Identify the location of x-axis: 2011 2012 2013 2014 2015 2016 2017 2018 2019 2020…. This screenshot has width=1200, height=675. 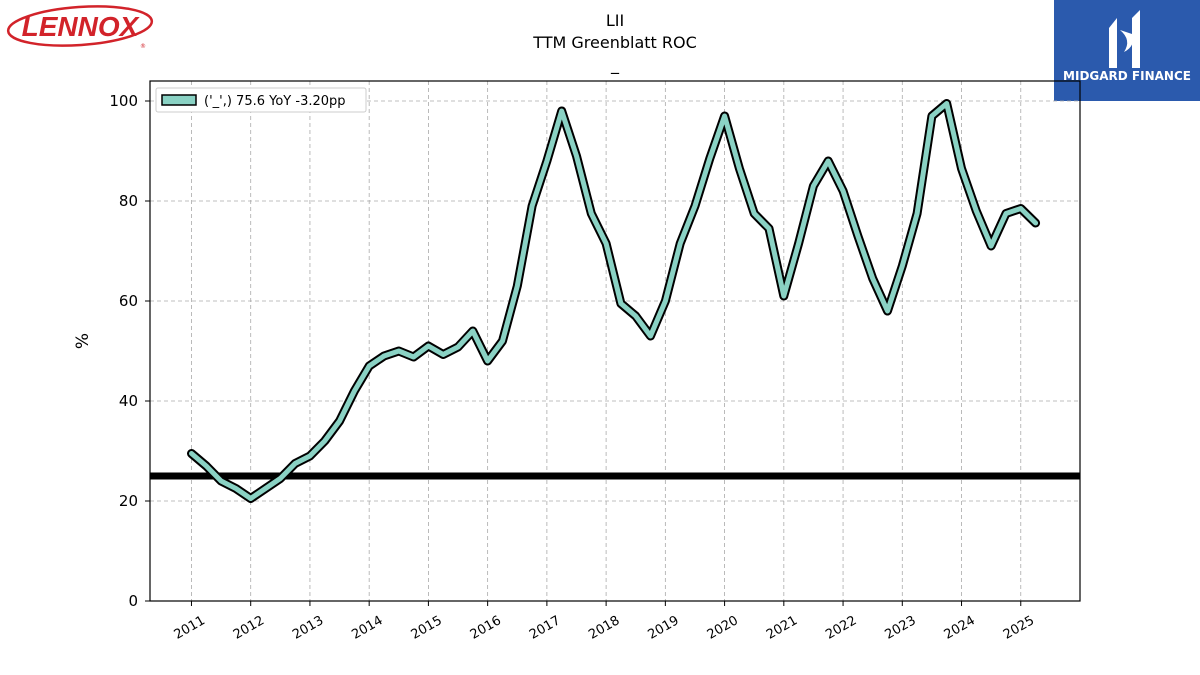
(604, 622).